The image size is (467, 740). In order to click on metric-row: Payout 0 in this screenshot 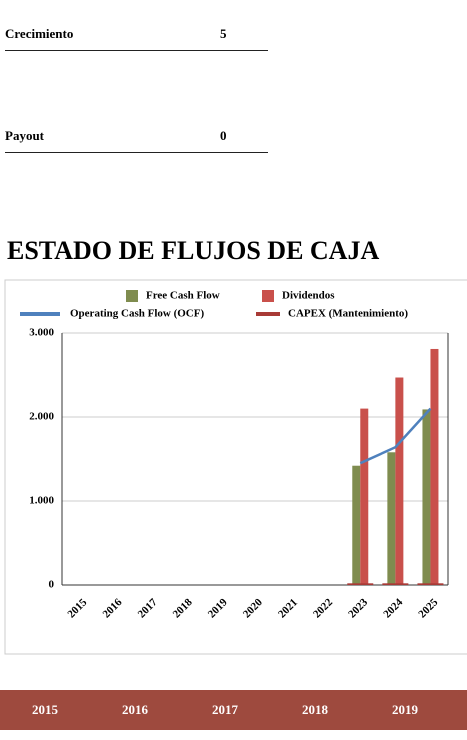, I will do `click(136, 140)`.